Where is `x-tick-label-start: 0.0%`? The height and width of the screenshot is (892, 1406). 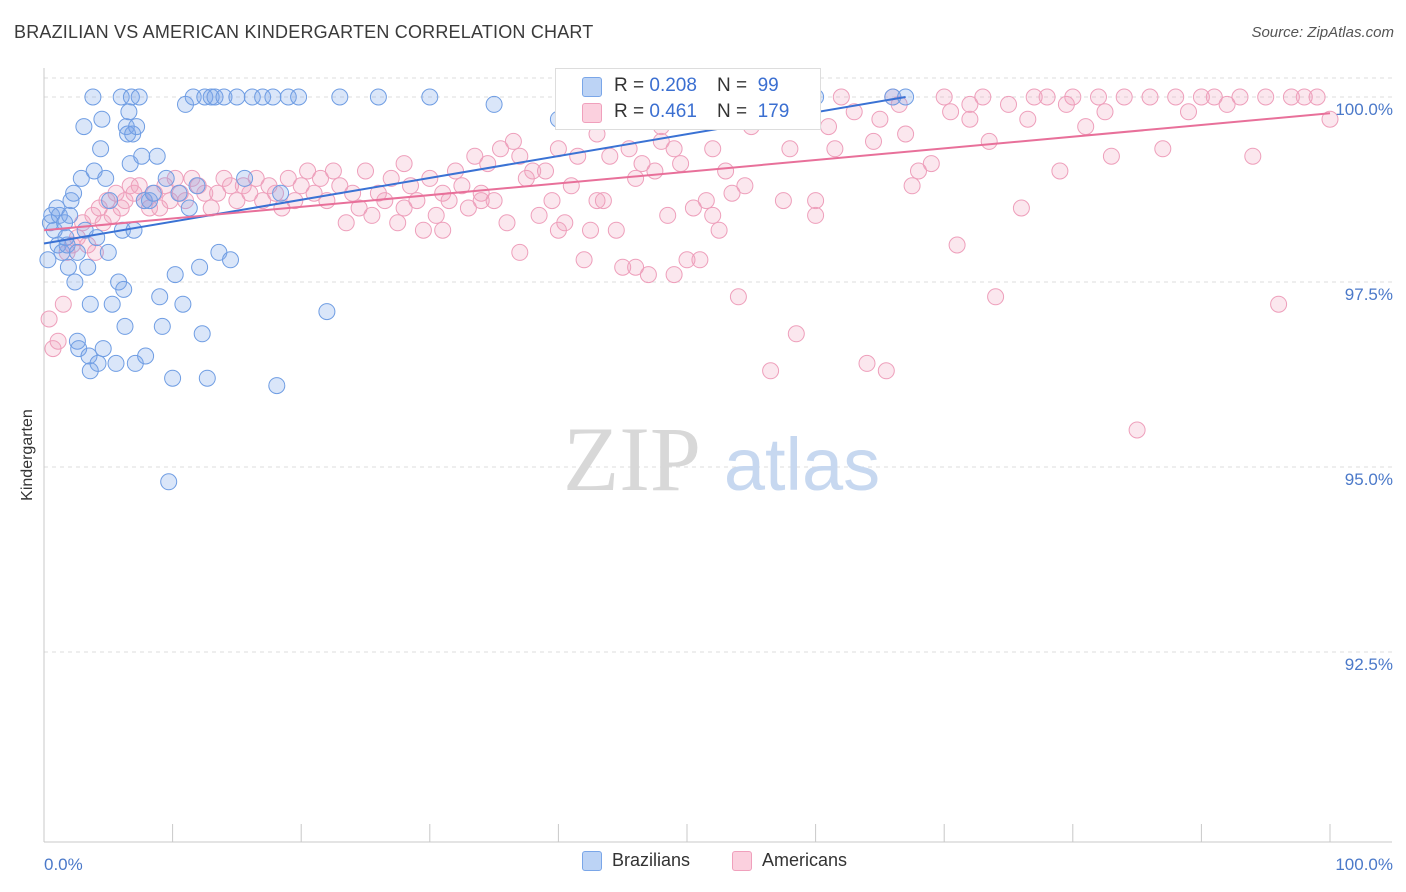
x-tick-label-start: 0.0% is located at coordinates (63, 864).